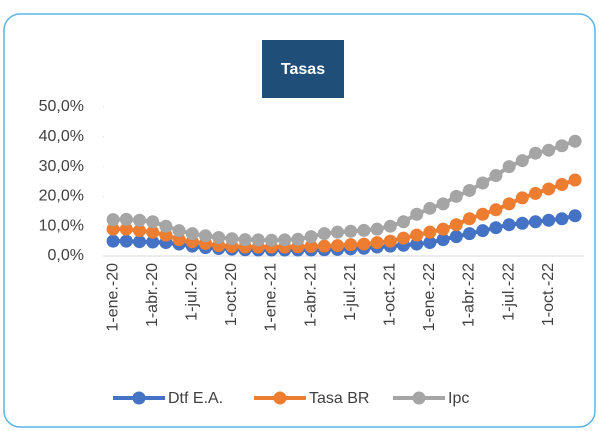 This screenshot has height=431, width=599. Describe the element at coordinates (271, 297) in the screenshot. I see `x-tick-label: 1-ene.-21` at that location.